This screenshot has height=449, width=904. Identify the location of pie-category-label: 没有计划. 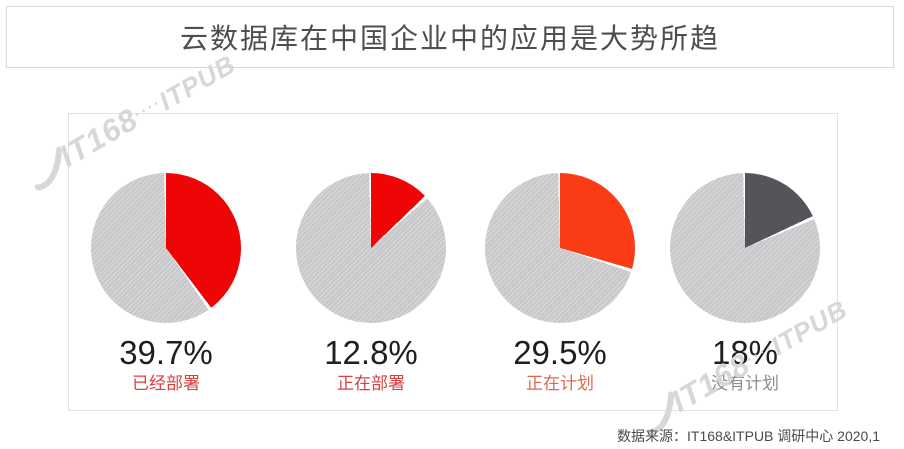
(745, 383).